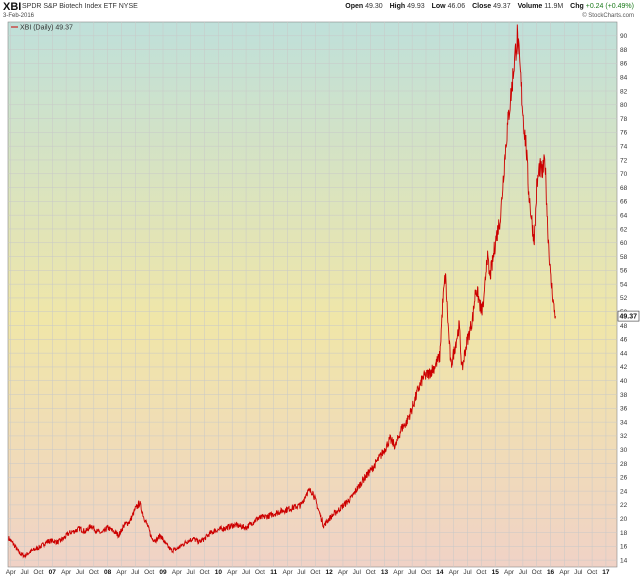  I want to click on legend-entry: XBI (Daily) 49.37, so click(46, 28).